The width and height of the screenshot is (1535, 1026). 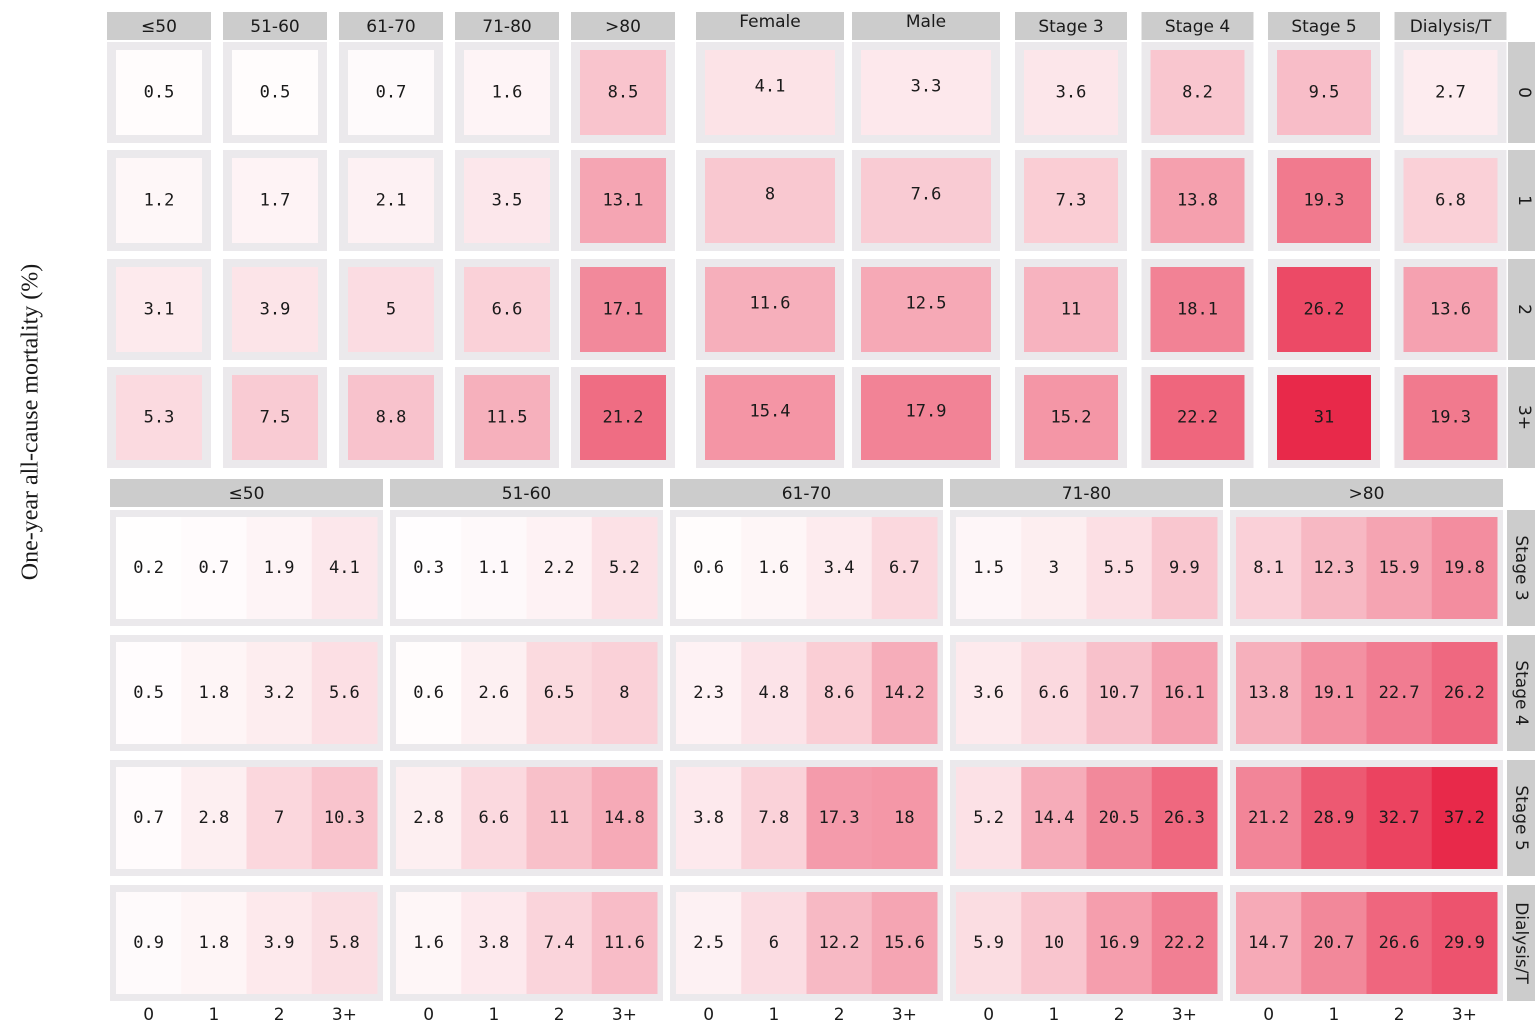 What do you see at coordinates (988, 1015) in the screenshot?
I see `x-tick-label: 0` at bounding box center [988, 1015].